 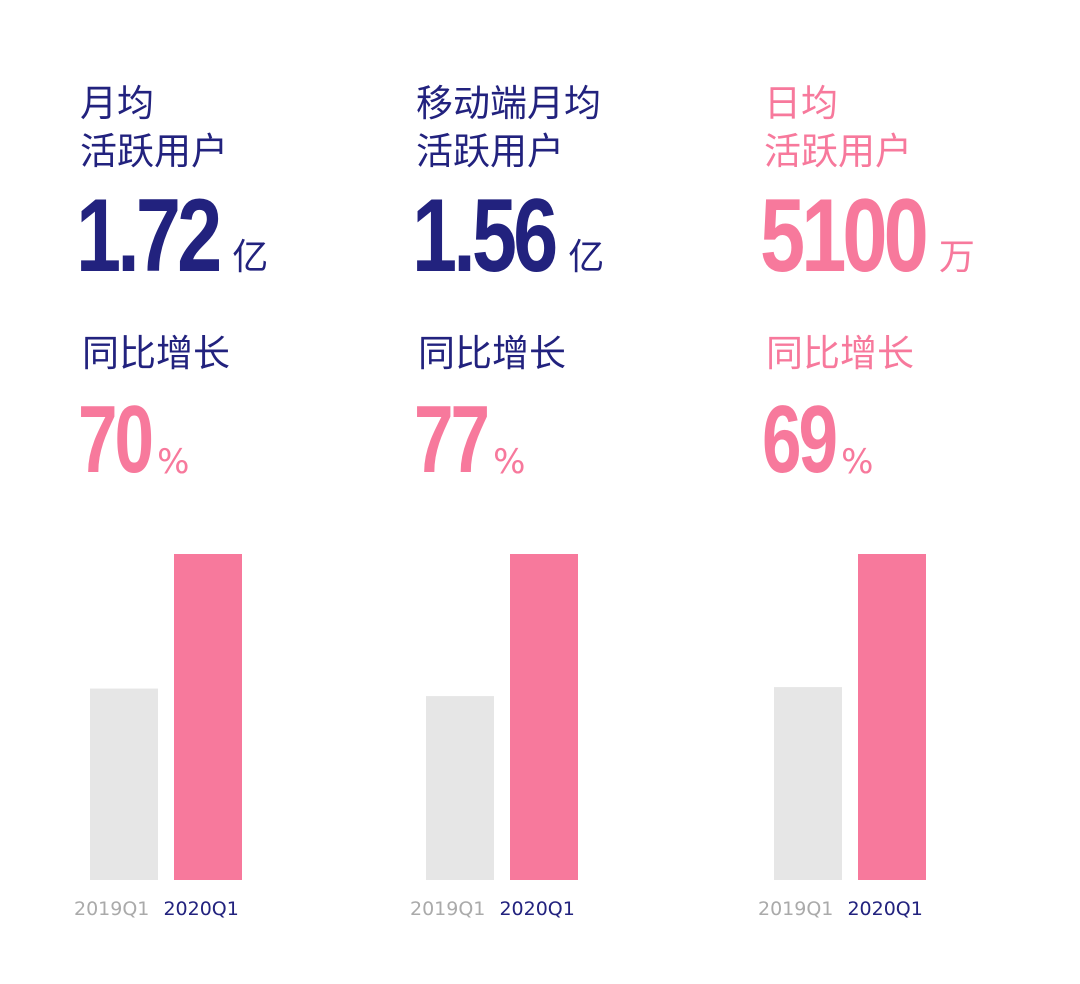 What do you see at coordinates (508, 128) in the screenshot?
I see `panel-title: 移动端月均 活跃用户` at bounding box center [508, 128].